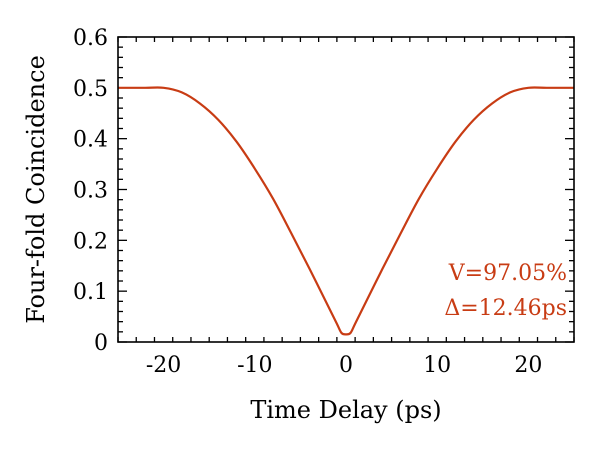  I want to click on x-tick-label: -20, so click(163, 365).